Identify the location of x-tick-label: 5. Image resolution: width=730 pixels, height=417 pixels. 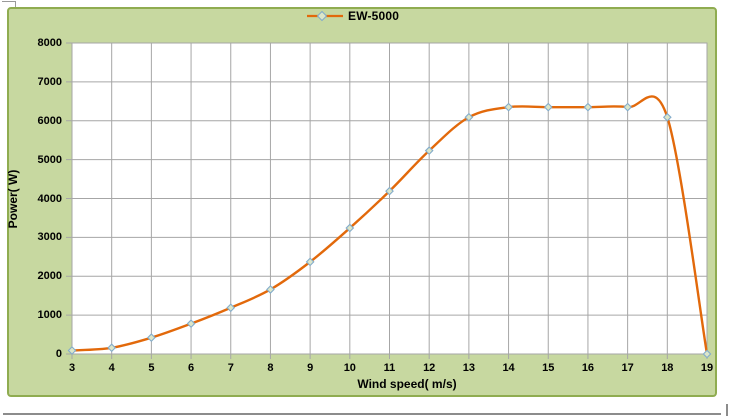
(151, 368).